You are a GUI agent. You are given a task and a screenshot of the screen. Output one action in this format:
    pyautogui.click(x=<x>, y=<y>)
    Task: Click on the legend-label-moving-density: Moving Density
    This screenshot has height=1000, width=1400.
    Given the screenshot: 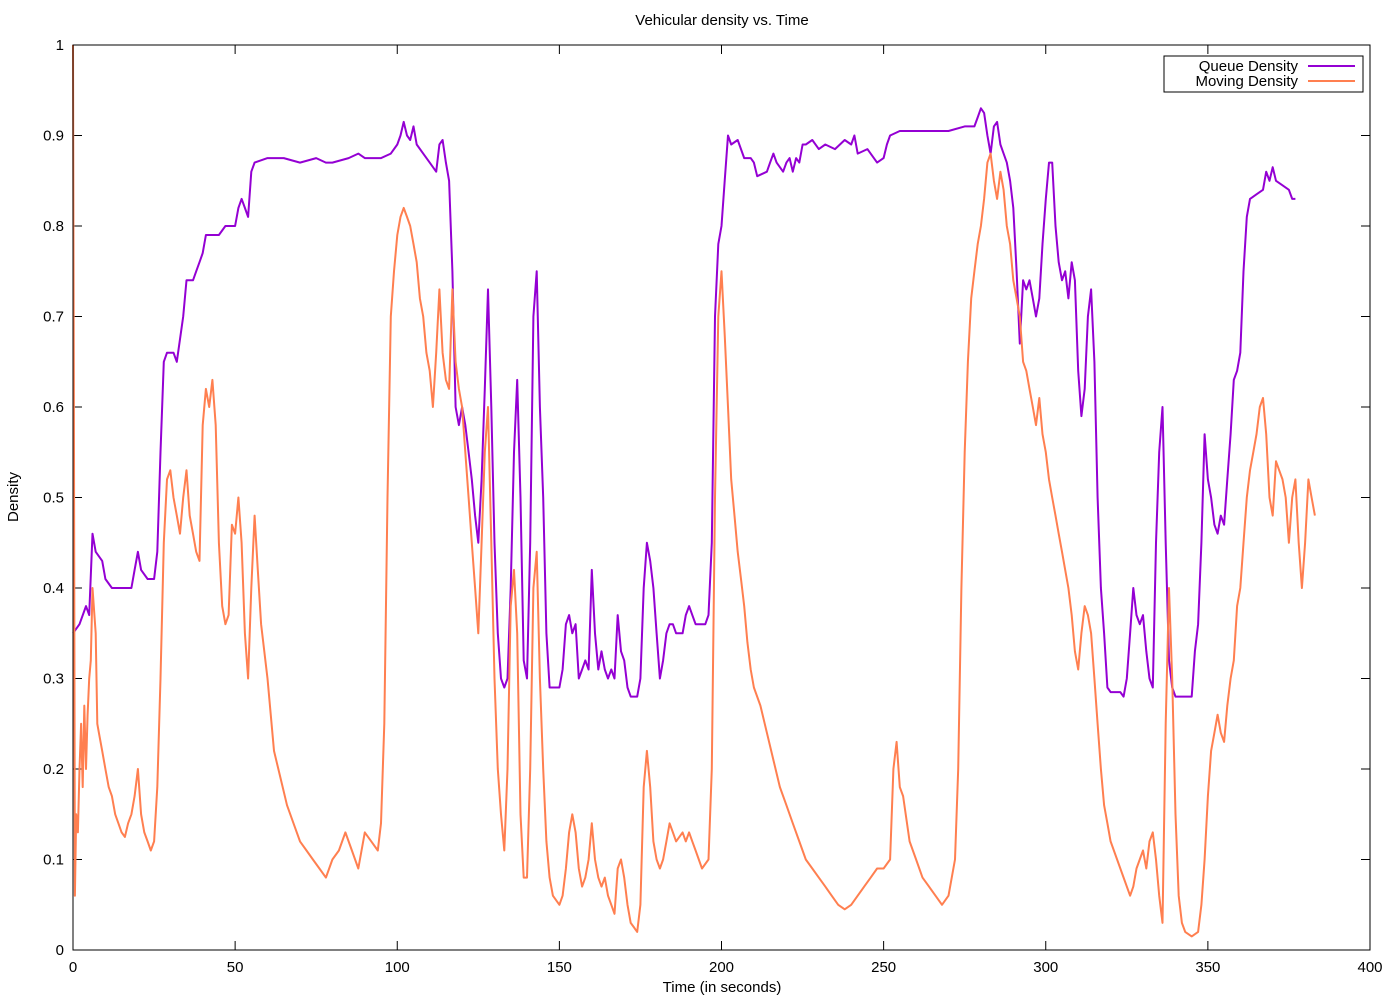 What is the action you would take?
    pyautogui.click(x=1246, y=81)
    